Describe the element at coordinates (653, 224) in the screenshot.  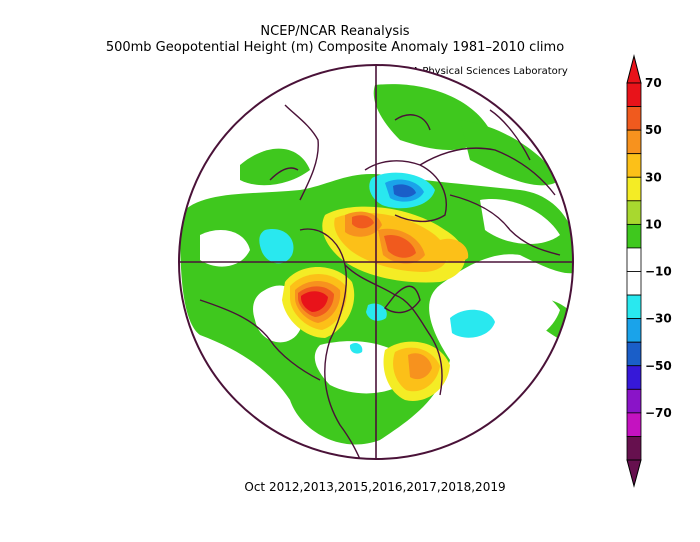
I see `colorbar-tick-label: 10` at that location.